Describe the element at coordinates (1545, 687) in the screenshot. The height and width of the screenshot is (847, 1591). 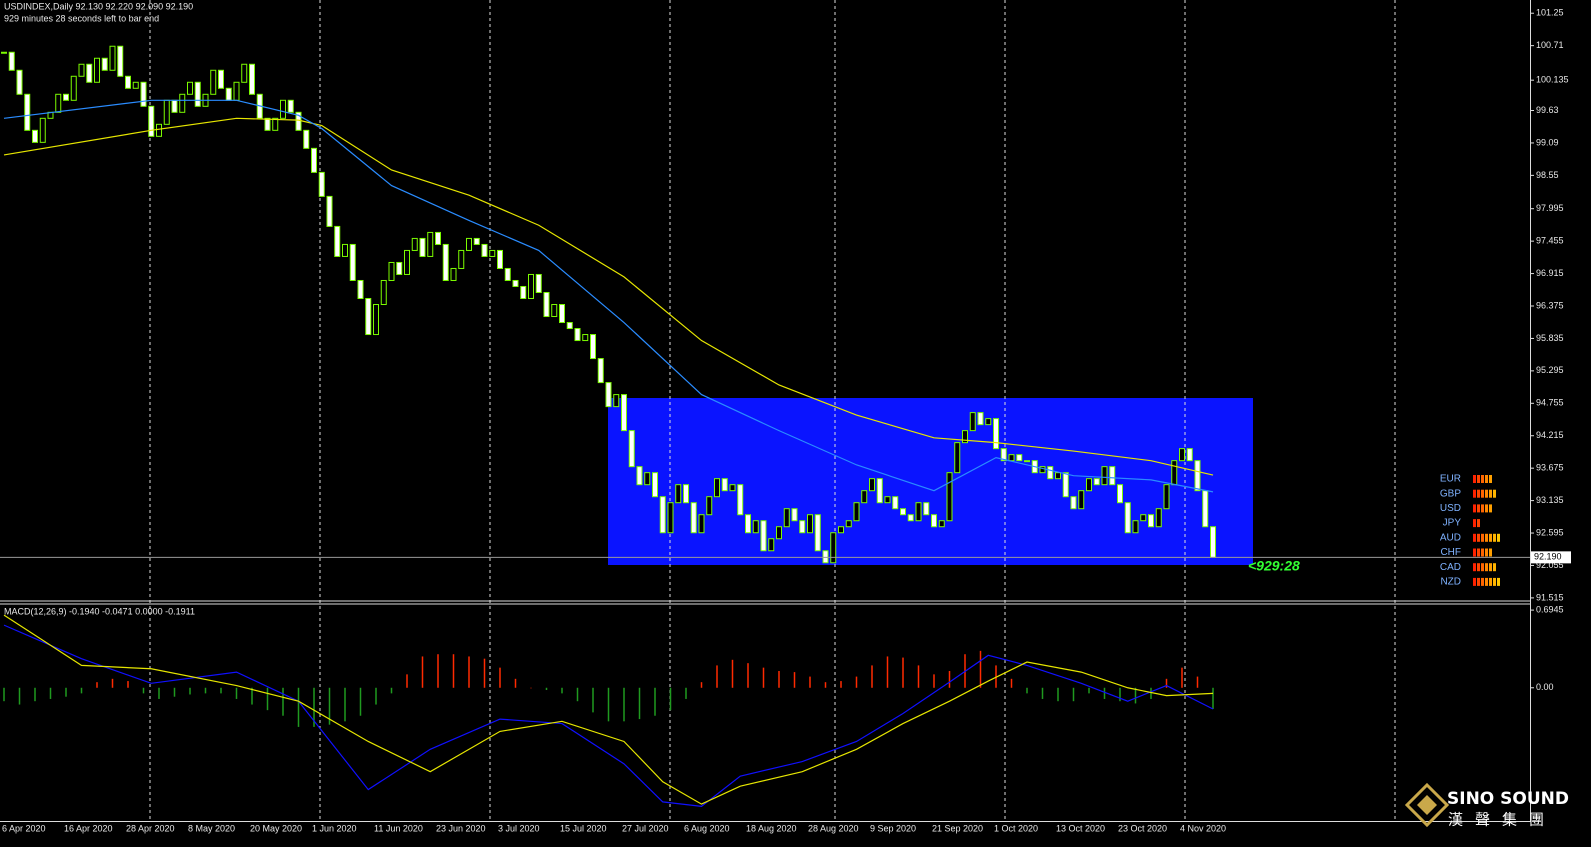
I see `y-tick-label: 0.00` at that location.